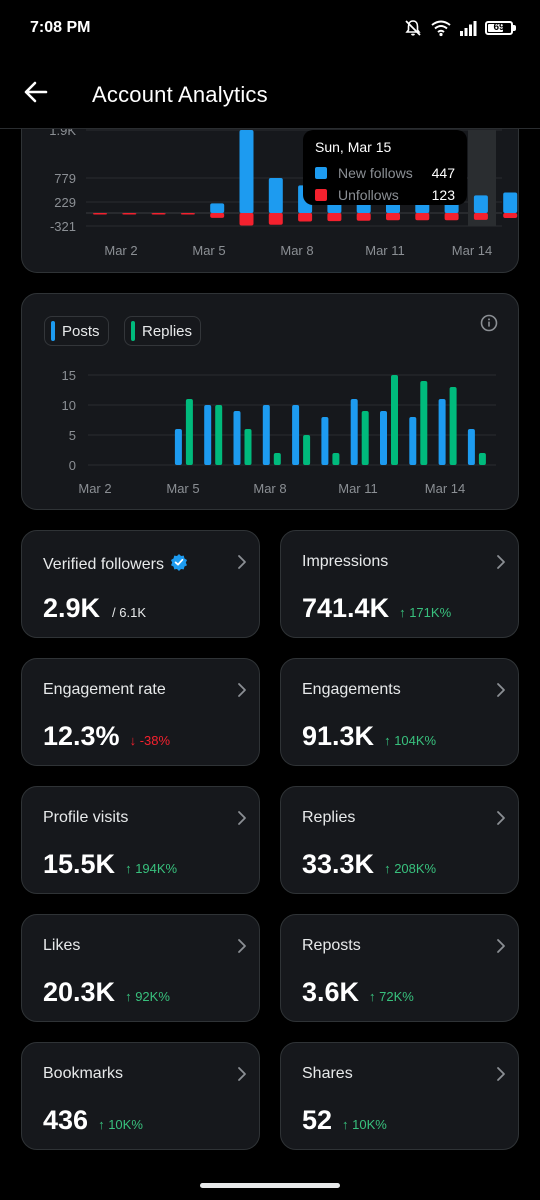  Describe the element at coordinates (72, 608) in the screenshot. I see `metric-value: 2.9K` at that location.